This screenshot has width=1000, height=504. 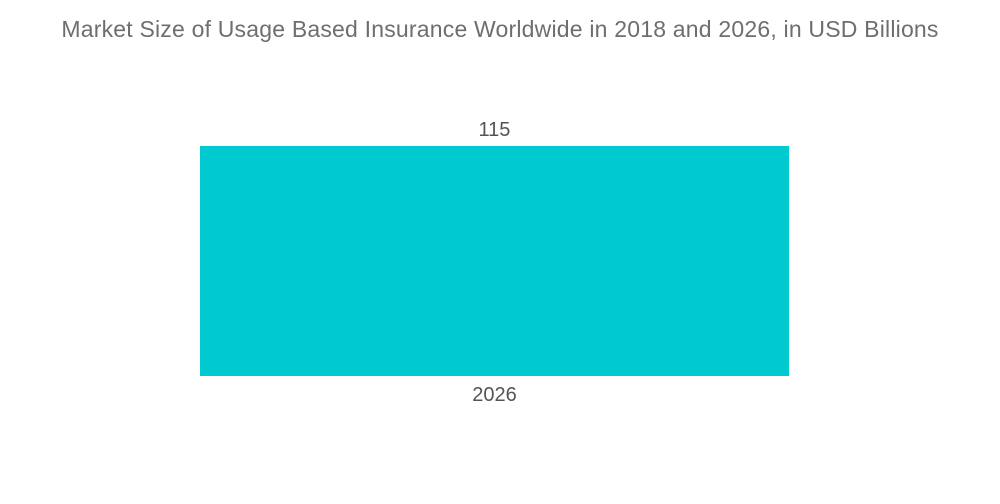 What do you see at coordinates (494, 130) in the screenshot?
I see `bar-value-label: 115` at bounding box center [494, 130].